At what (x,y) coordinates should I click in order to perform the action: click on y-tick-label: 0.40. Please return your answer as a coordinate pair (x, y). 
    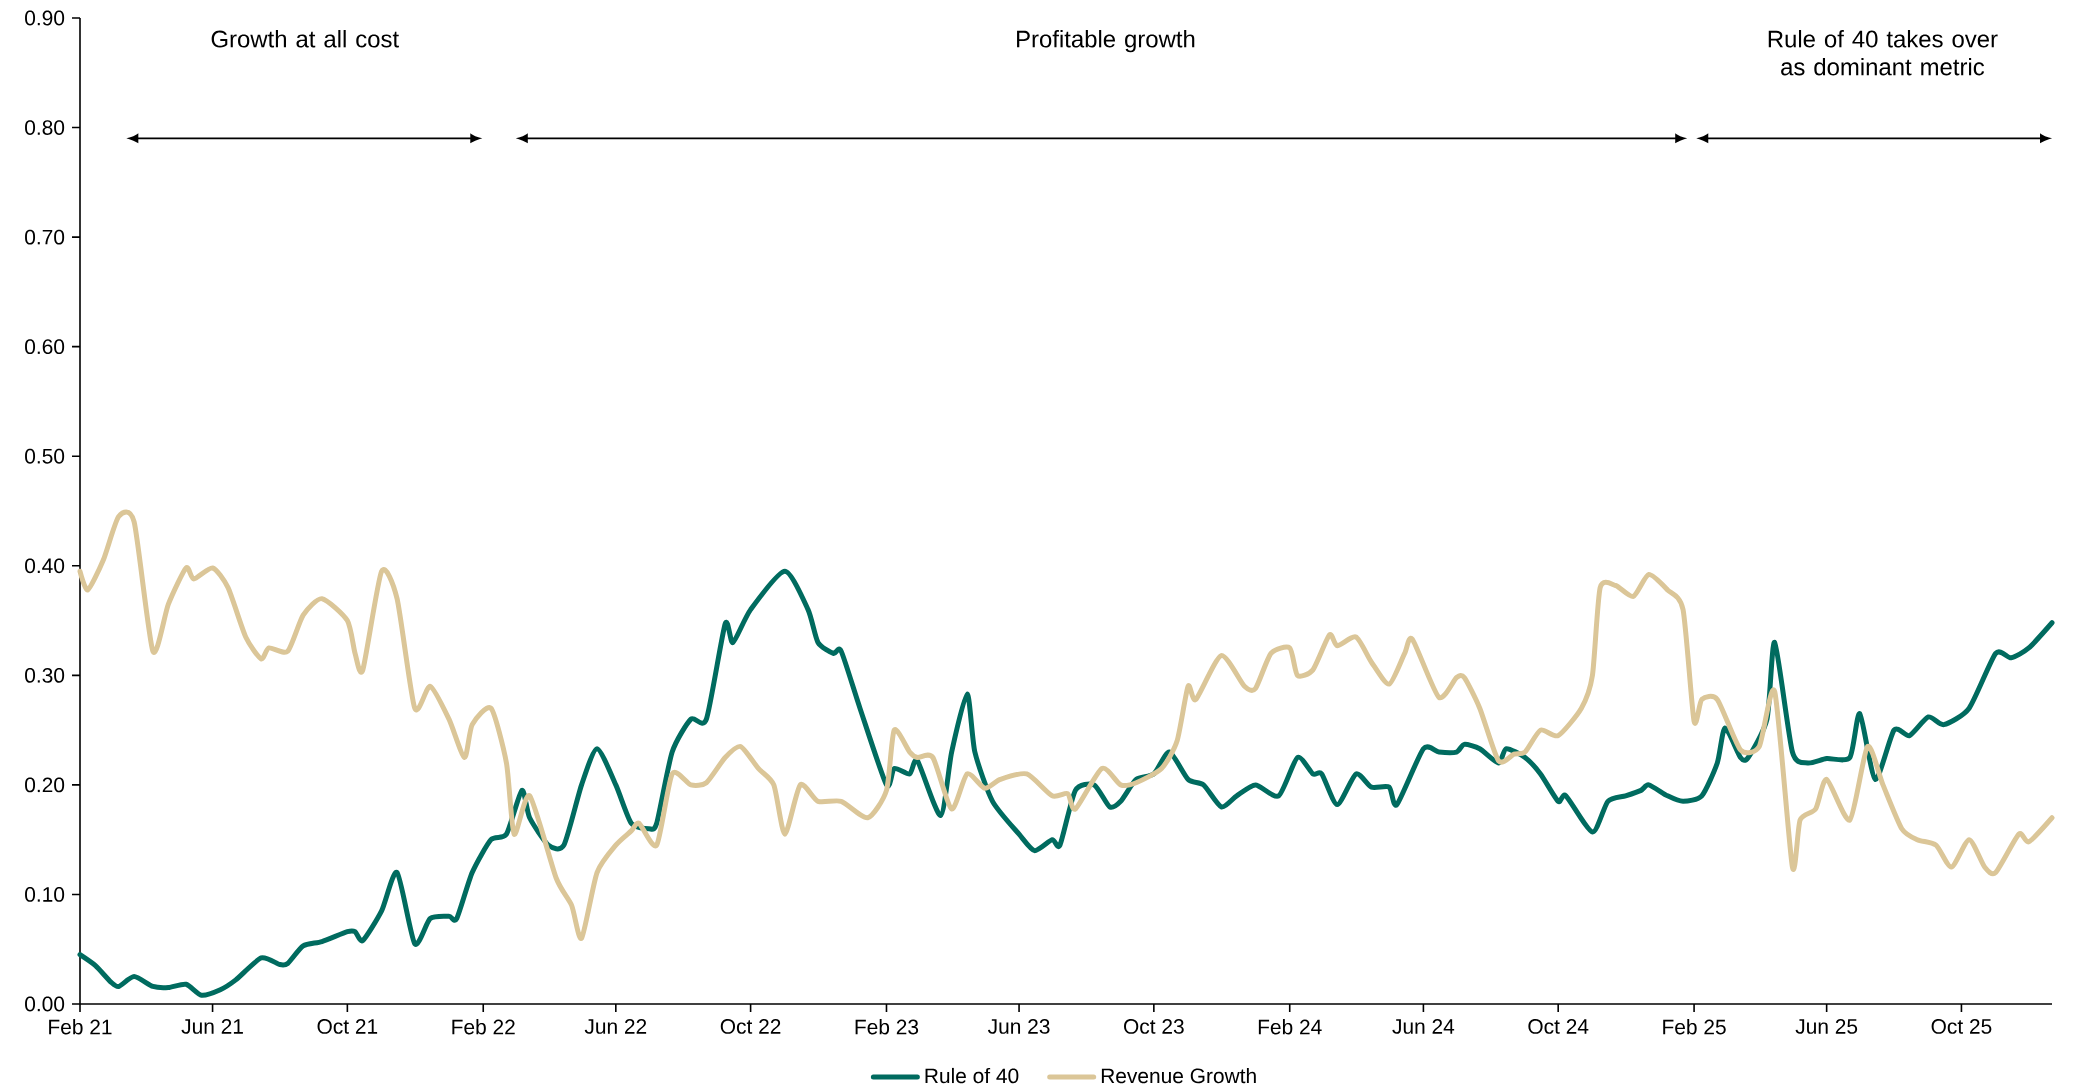
    Looking at the image, I should click on (45, 566).